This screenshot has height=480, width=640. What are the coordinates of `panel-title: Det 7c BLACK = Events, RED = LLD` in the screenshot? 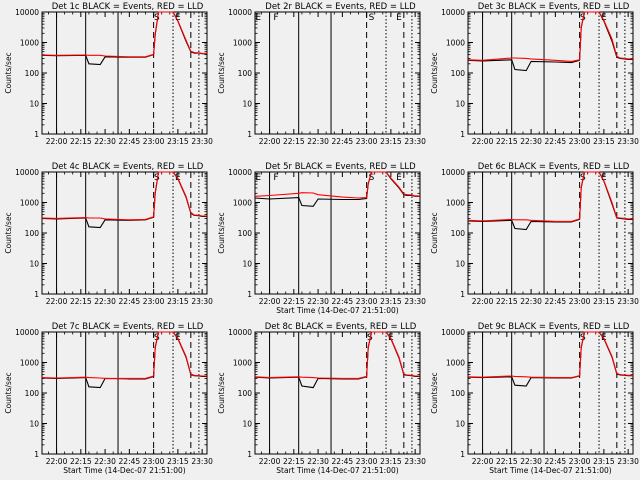 It's located at (128, 327).